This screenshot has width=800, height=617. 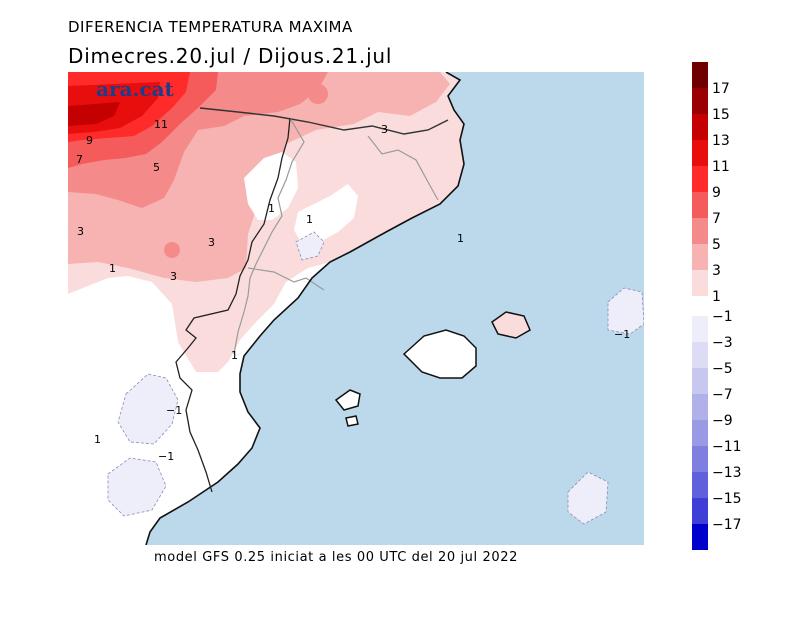 I want to click on color-legend: 17 15 13 11 9 7 5 3 1 −1 −3 −5 −7 −9 −11 −13 −15 −17, so click(x=717, y=306).